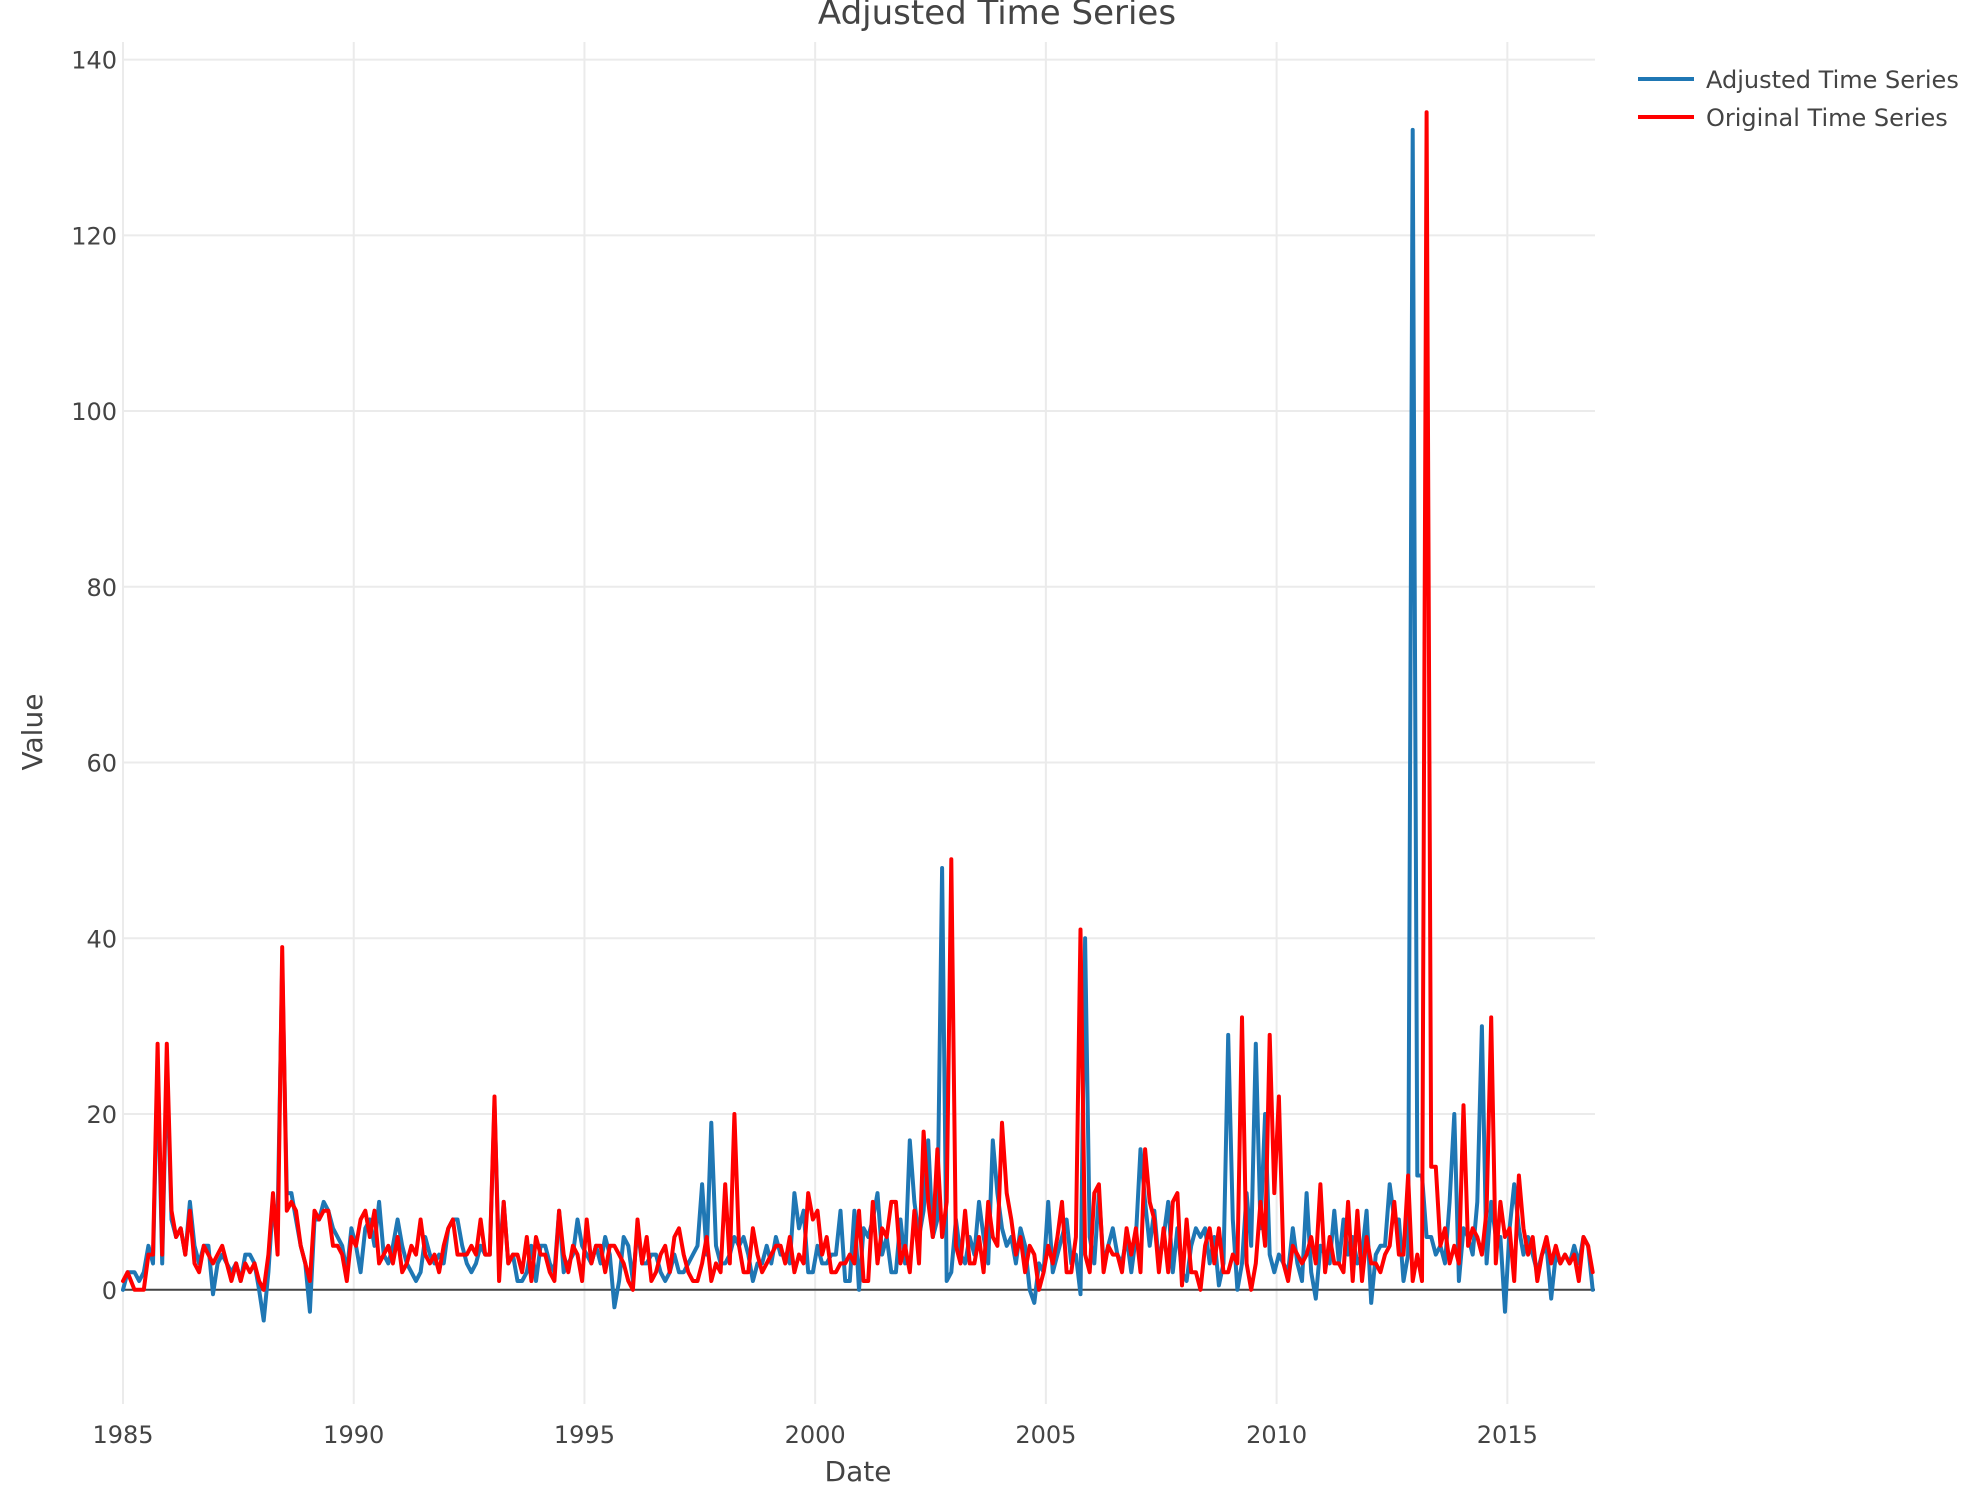 The width and height of the screenshot is (1984, 1488). I want to click on x-axis-ticks: 1985 1990 1995 2000 2005 2010 2015, so click(814, 1435).